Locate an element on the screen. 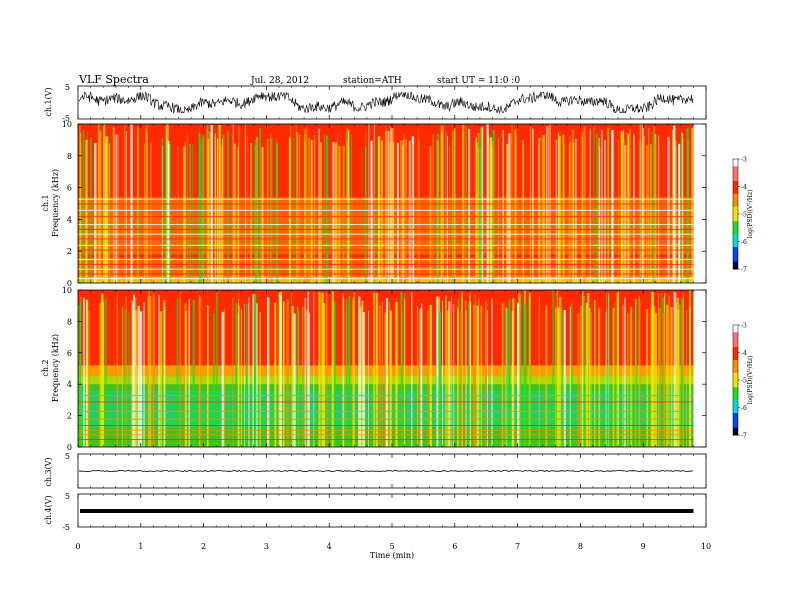  ch4-ytick-top: 5 is located at coordinates (67, 496).